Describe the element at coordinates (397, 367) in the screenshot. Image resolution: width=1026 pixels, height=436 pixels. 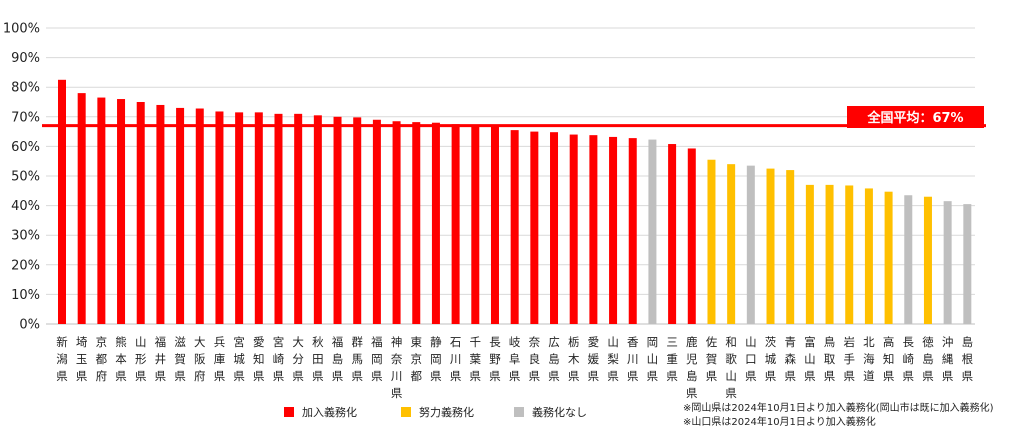
I see `x-tick-label: 神奈川県` at that location.